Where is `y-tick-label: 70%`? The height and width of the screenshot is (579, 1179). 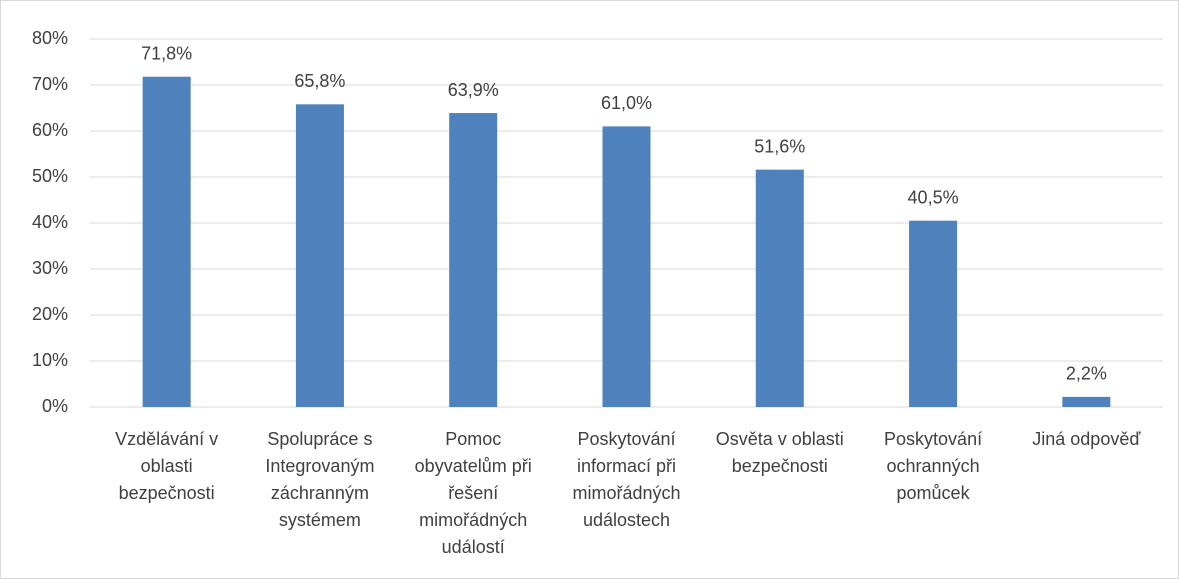 y-tick-label: 70% is located at coordinates (50, 84).